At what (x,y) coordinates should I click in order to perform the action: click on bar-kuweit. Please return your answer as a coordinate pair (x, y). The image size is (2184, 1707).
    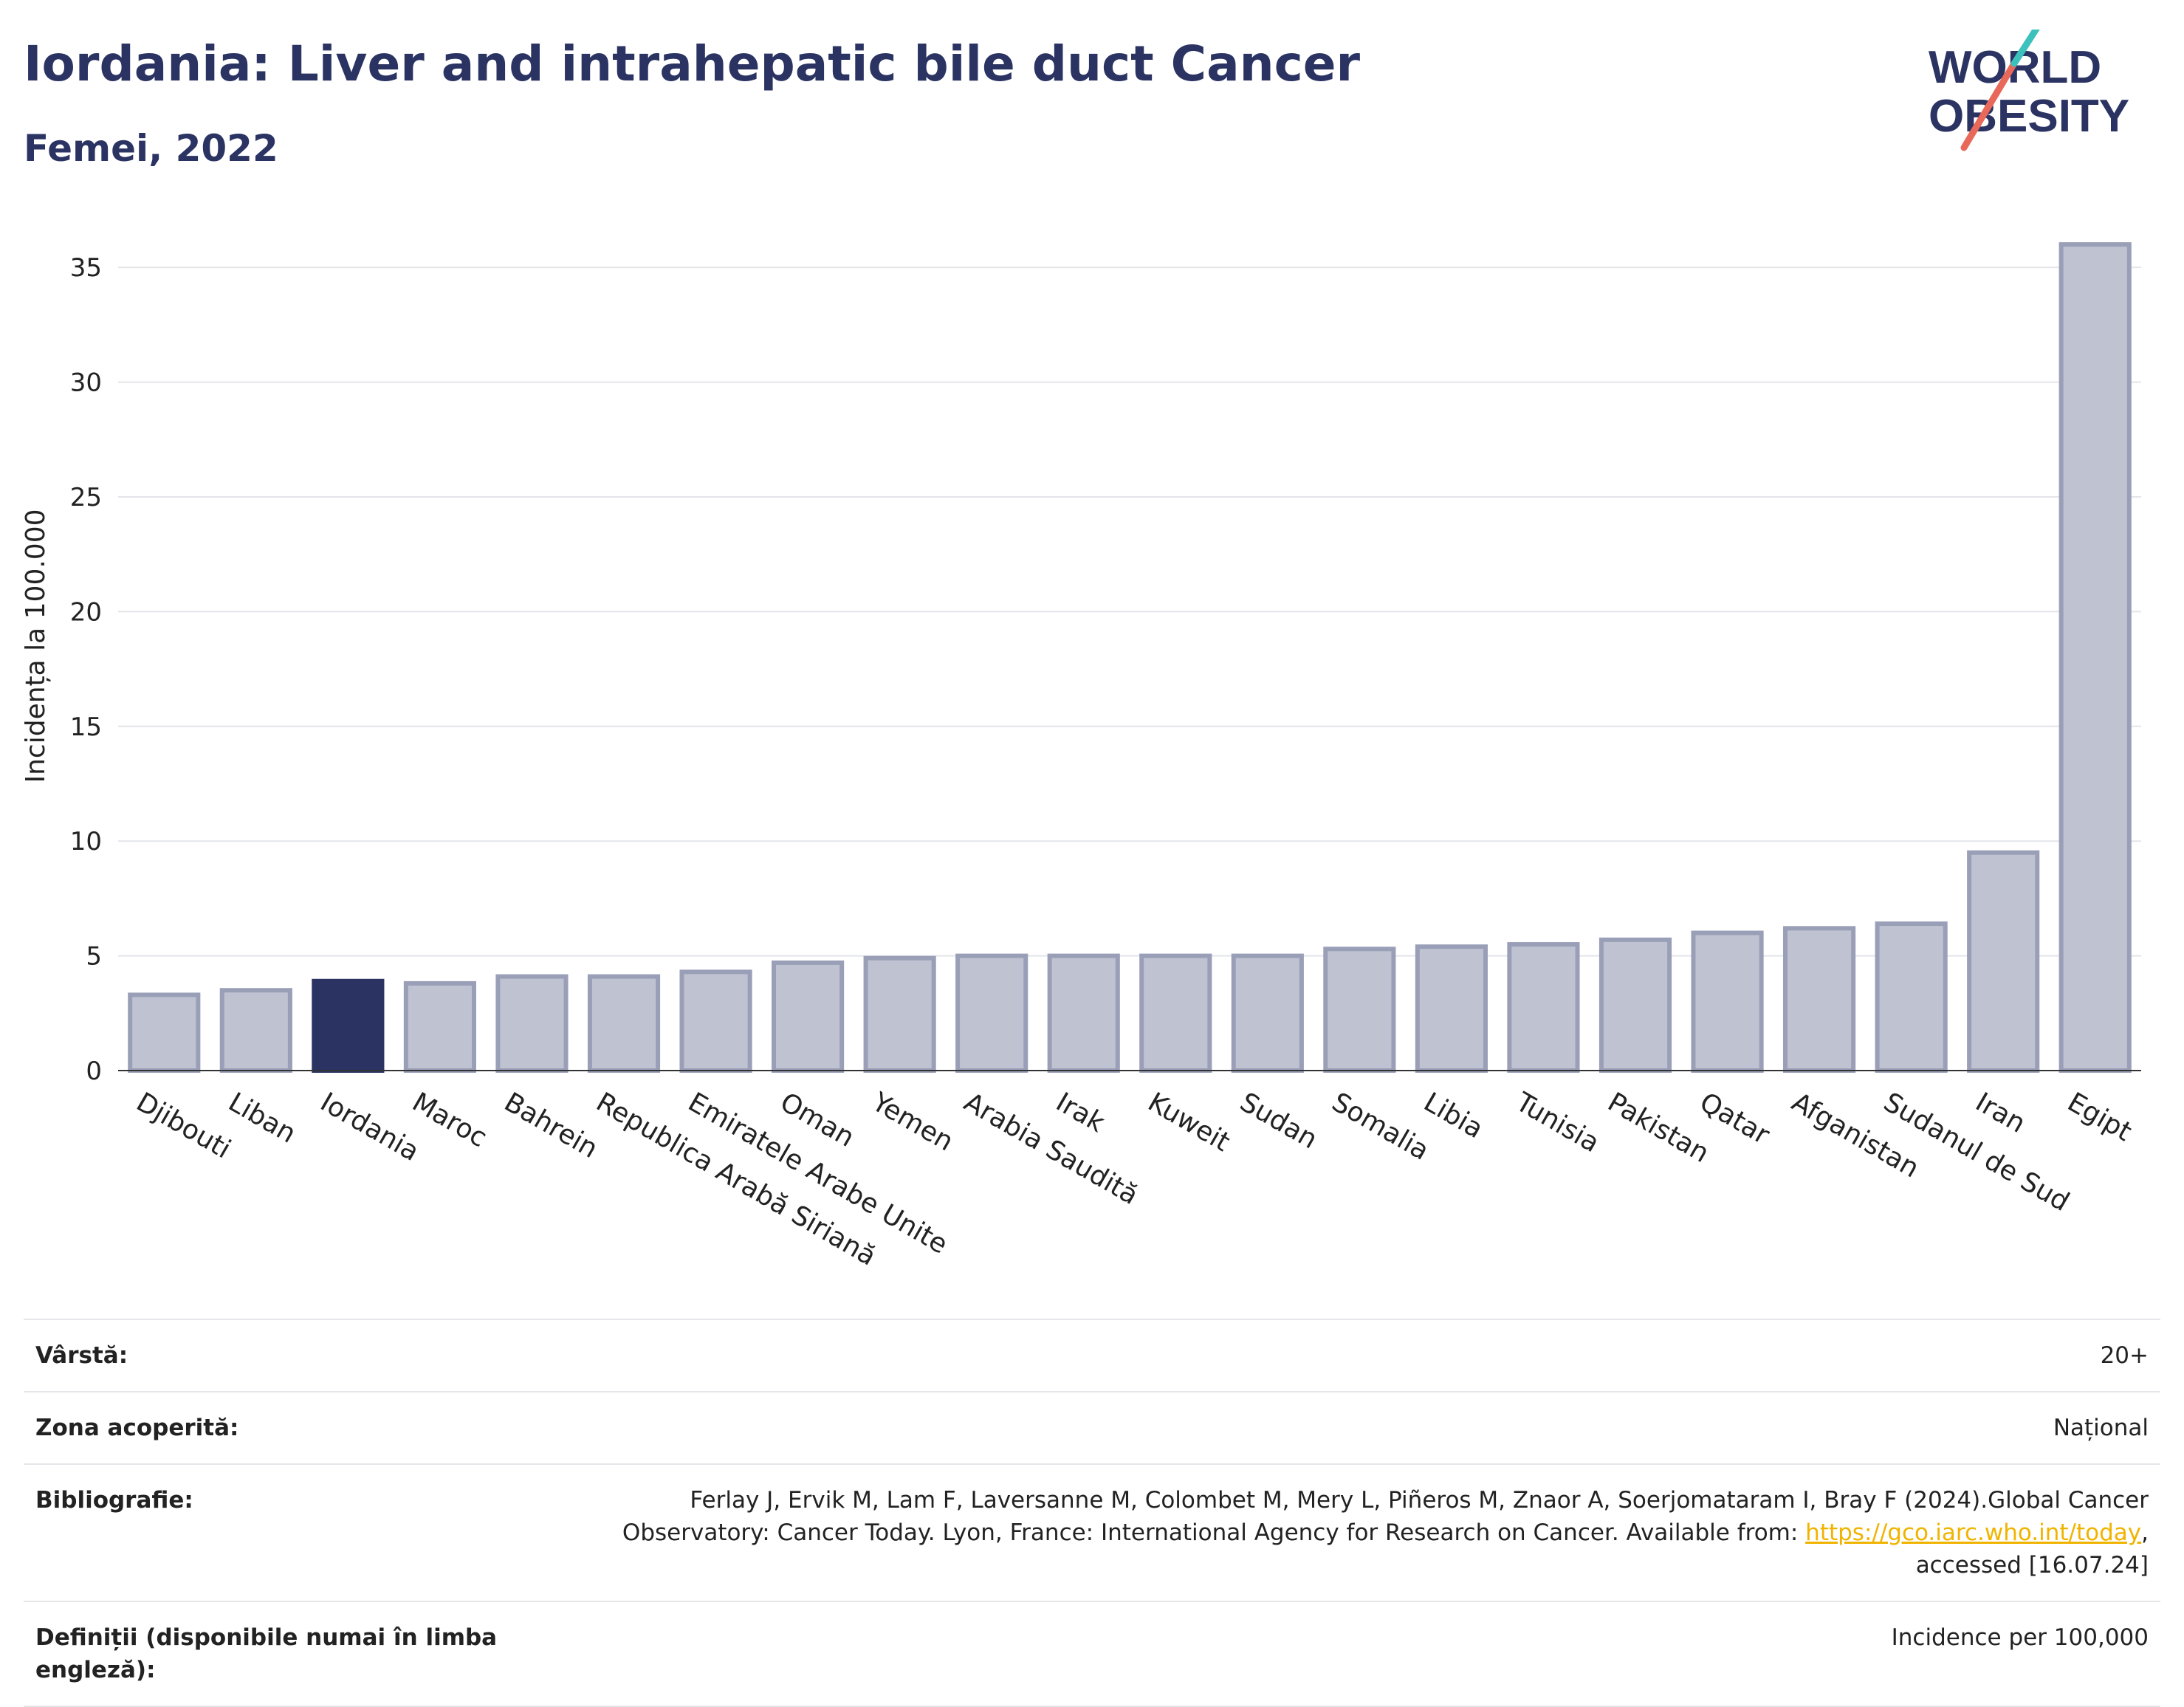
    Looking at the image, I should click on (1175, 1013).